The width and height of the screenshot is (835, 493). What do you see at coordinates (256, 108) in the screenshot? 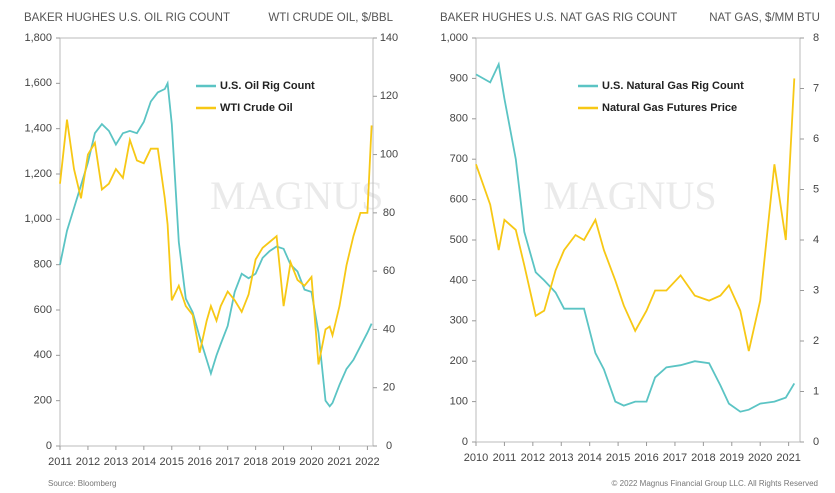
I see `legend-label: WTI Crude Oil` at bounding box center [256, 108].